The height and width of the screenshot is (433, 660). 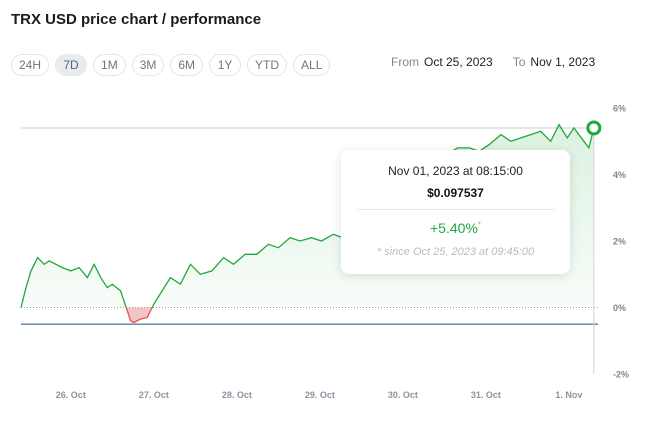 What do you see at coordinates (307, 315) in the screenshot?
I see `area-below-zero` at bounding box center [307, 315].